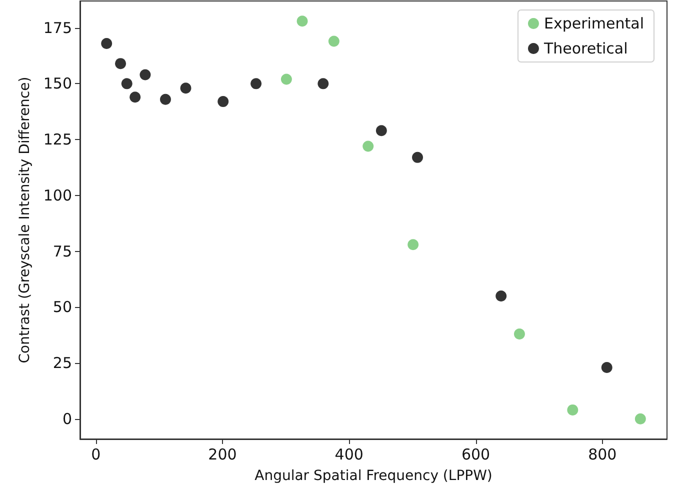  Describe the element at coordinates (62, 307) in the screenshot. I see `y-tick-label: 50` at that location.